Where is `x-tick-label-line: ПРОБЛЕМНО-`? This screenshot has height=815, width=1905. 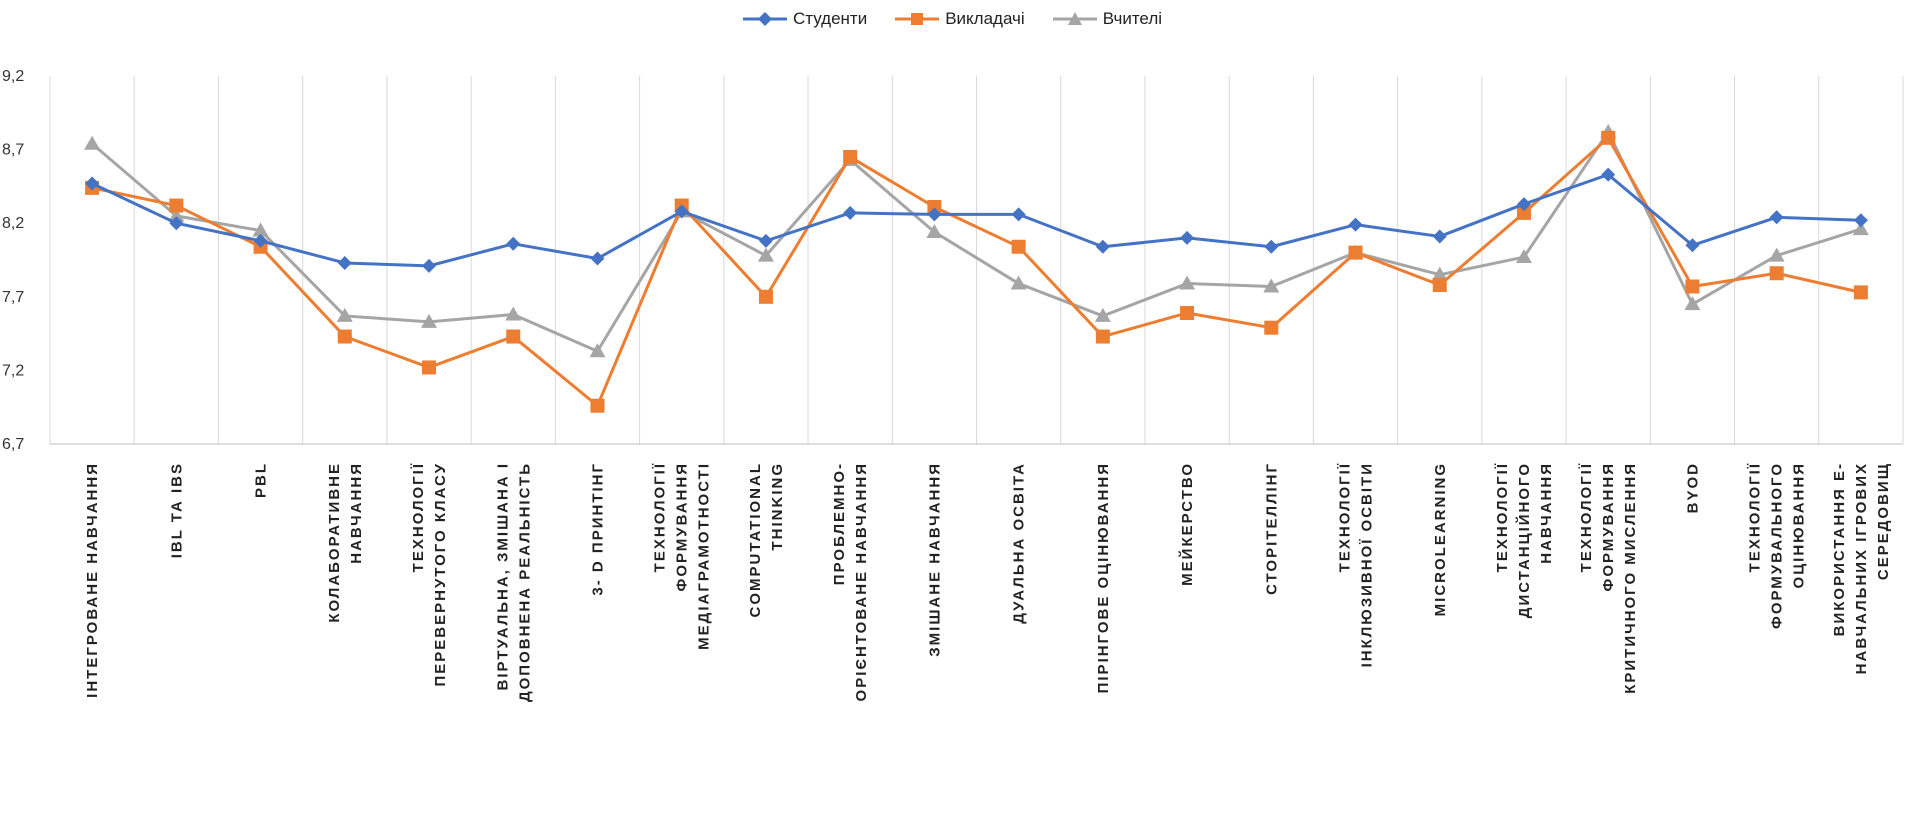
x-tick-label-line: ПРОБЛЕМНО- is located at coordinates (839, 523).